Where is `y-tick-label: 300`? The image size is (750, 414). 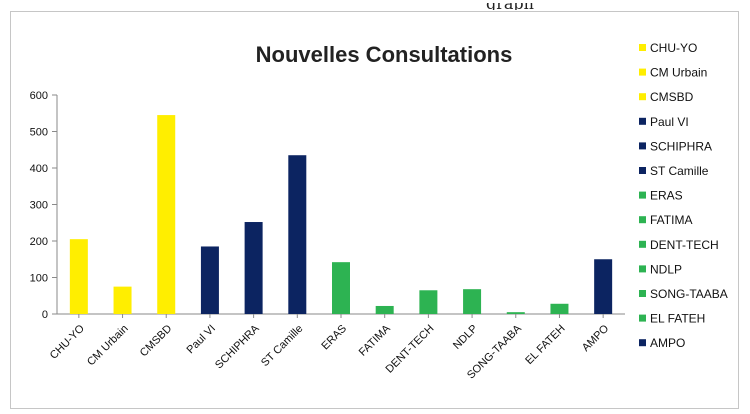 y-tick-label: 300 is located at coordinates (39, 206).